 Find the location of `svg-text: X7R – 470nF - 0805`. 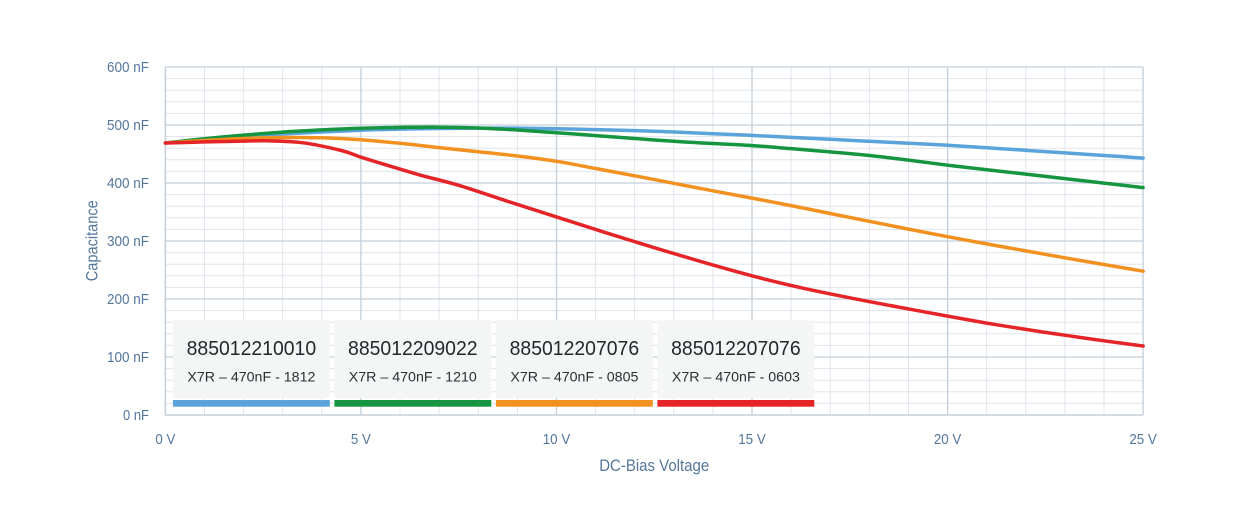

svg-text: X7R – 470nF - 0805 is located at coordinates (574, 377).